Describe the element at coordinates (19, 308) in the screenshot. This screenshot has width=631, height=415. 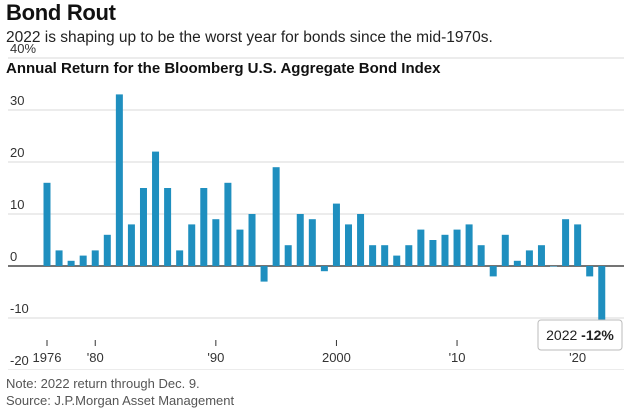
I see `y-tick-label: -10` at that location.